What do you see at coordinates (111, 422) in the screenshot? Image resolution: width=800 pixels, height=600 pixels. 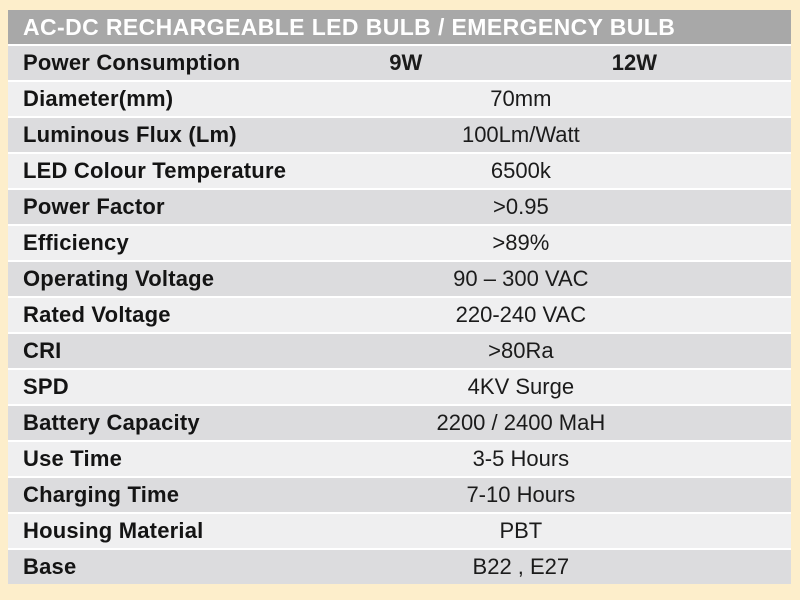 I see `spec-label: Battery Capacity` at bounding box center [111, 422].